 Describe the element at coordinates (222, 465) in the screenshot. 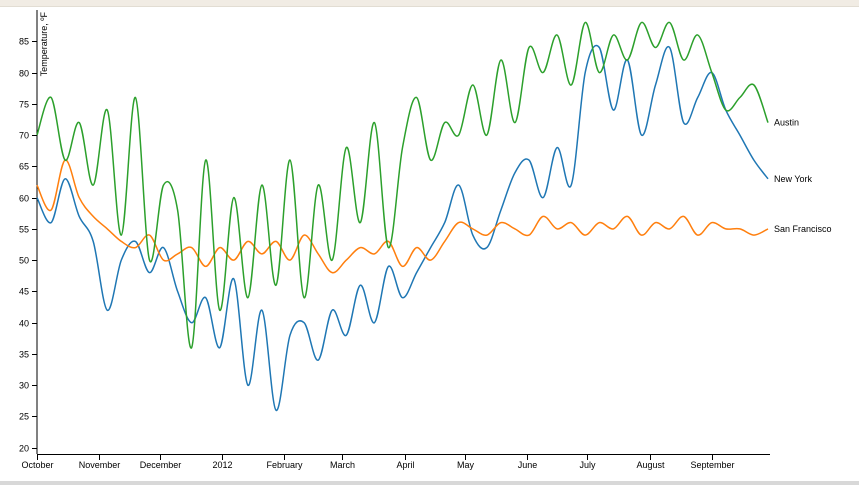

I see `x-tick-label: 2012` at that location.